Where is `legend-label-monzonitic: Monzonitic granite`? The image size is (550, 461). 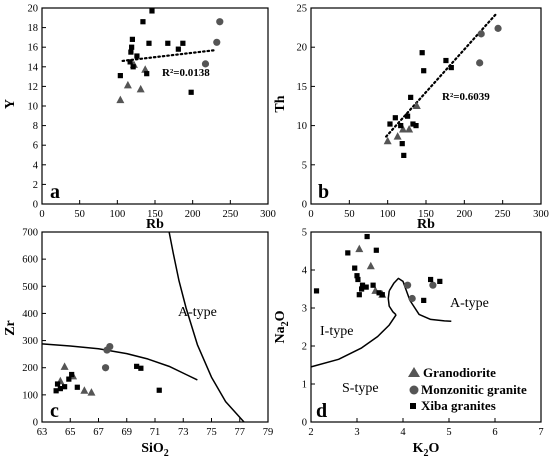 legend-label-monzonitic: Monzonitic granite is located at coordinates (474, 389).